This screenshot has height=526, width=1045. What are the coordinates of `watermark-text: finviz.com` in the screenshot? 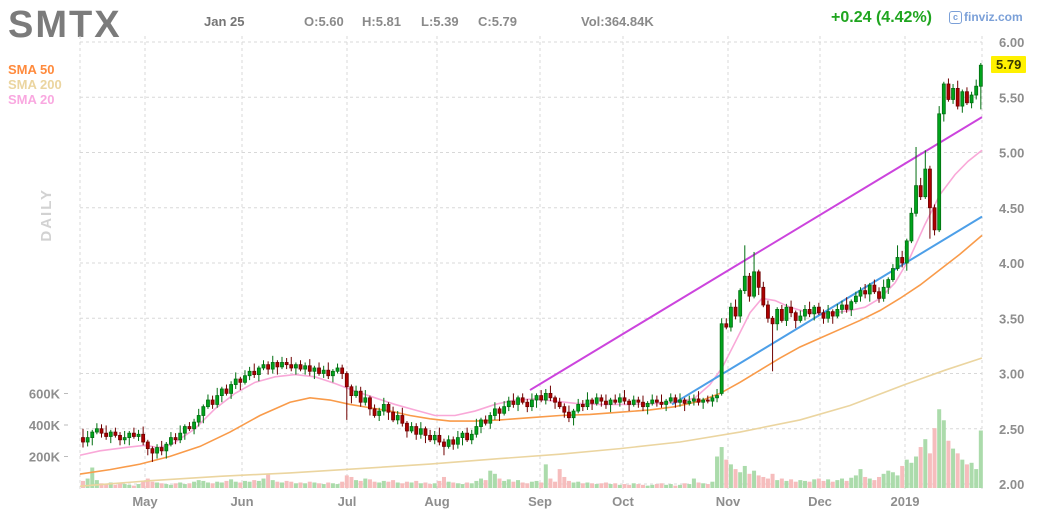 It's located at (993, 17).